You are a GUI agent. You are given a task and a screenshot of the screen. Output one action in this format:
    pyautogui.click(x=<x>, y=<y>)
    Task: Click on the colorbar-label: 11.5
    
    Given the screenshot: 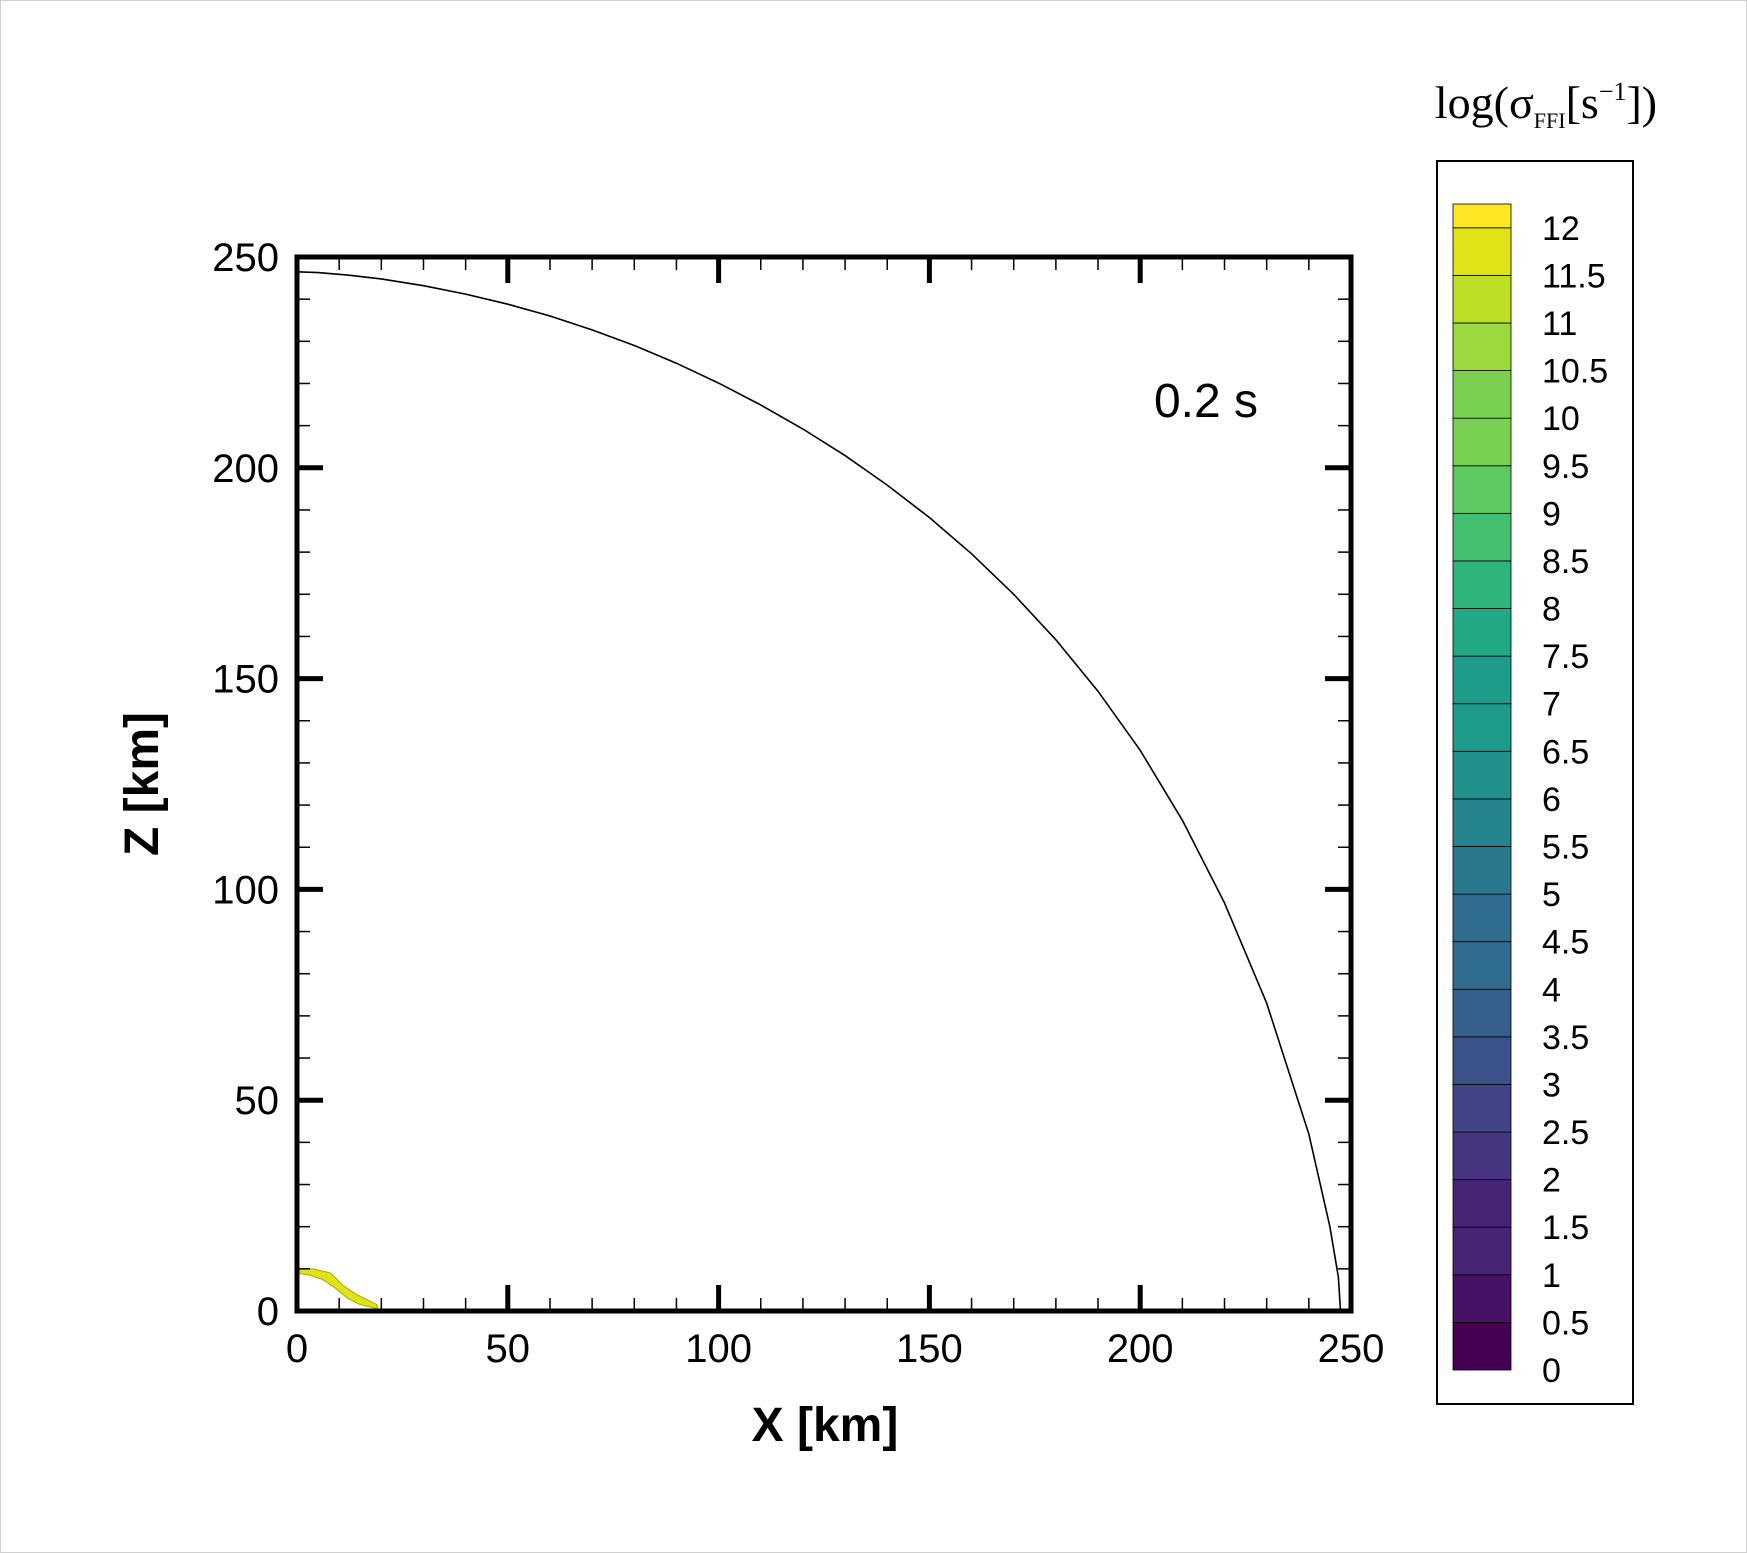 What is the action you would take?
    pyautogui.click(x=1574, y=276)
    